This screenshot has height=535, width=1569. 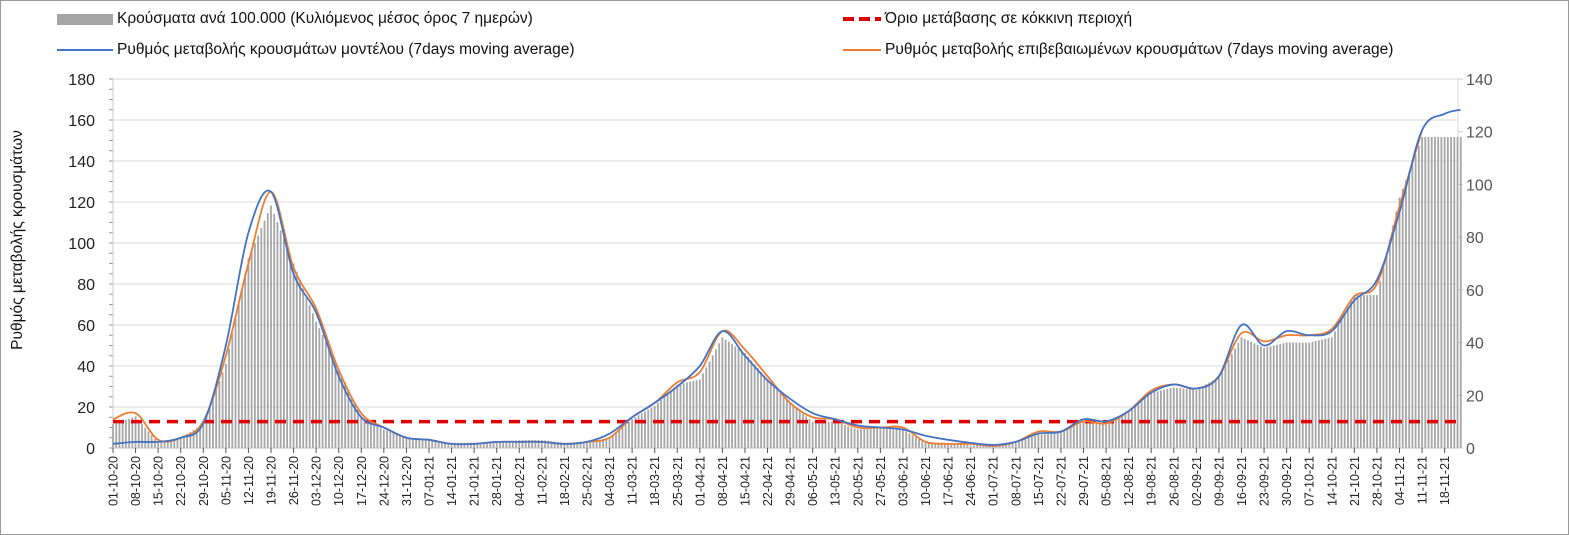 What do you see at coordinates (926, 481) in the screenshot?
I see `x-tick-label: 10-06-21` at bounding box center [926, 481].